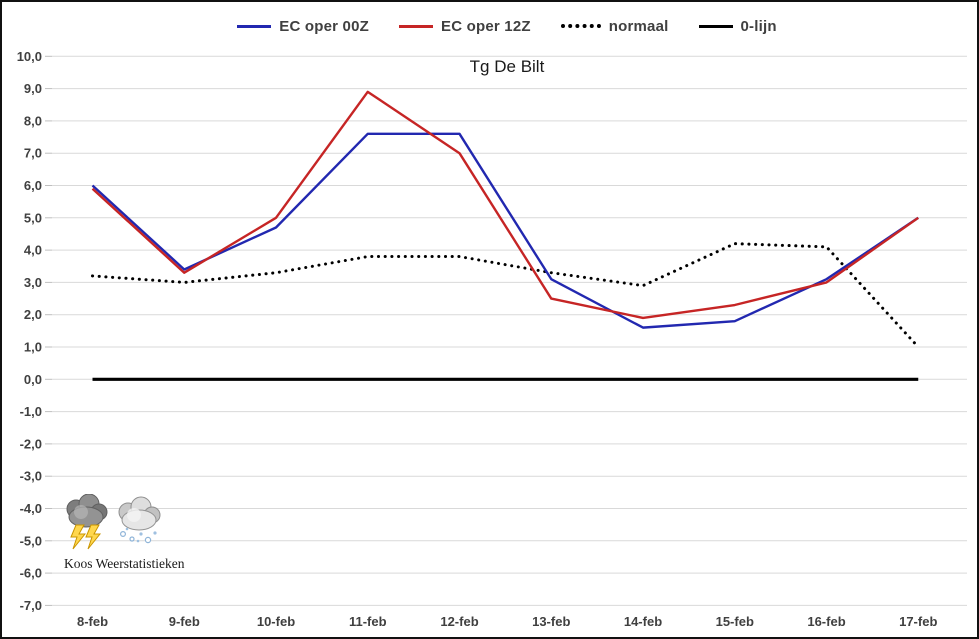 The height and width of the screenshot is (639, 979). I want to click on x-axis-label: 8-feb, so click(92, 621).